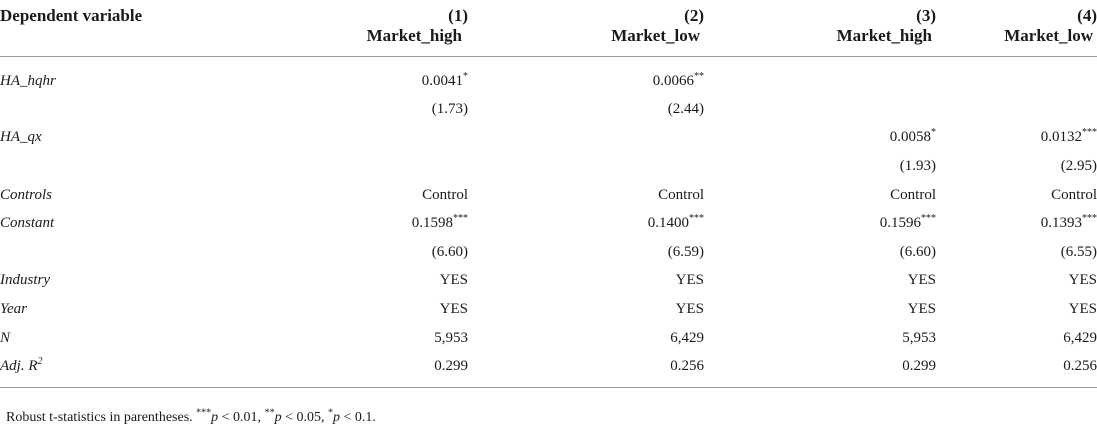 The width and height of the screenshot is (1097, 432). What do you see at coordinates (449, 108) in the screenshot?
I see `cell-value: (1.73)` at bounding box center [449, 108].